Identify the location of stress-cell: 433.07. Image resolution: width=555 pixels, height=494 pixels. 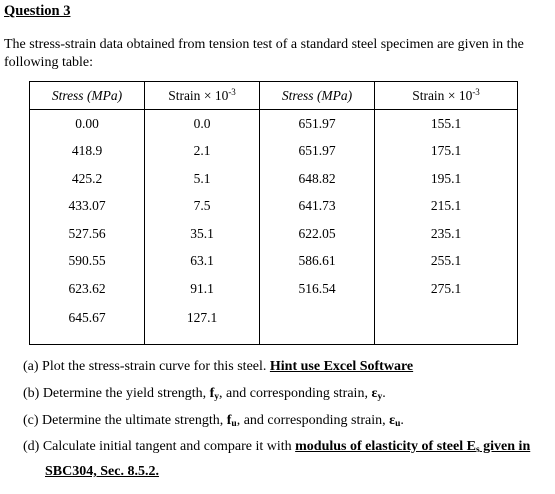
(87, 206).